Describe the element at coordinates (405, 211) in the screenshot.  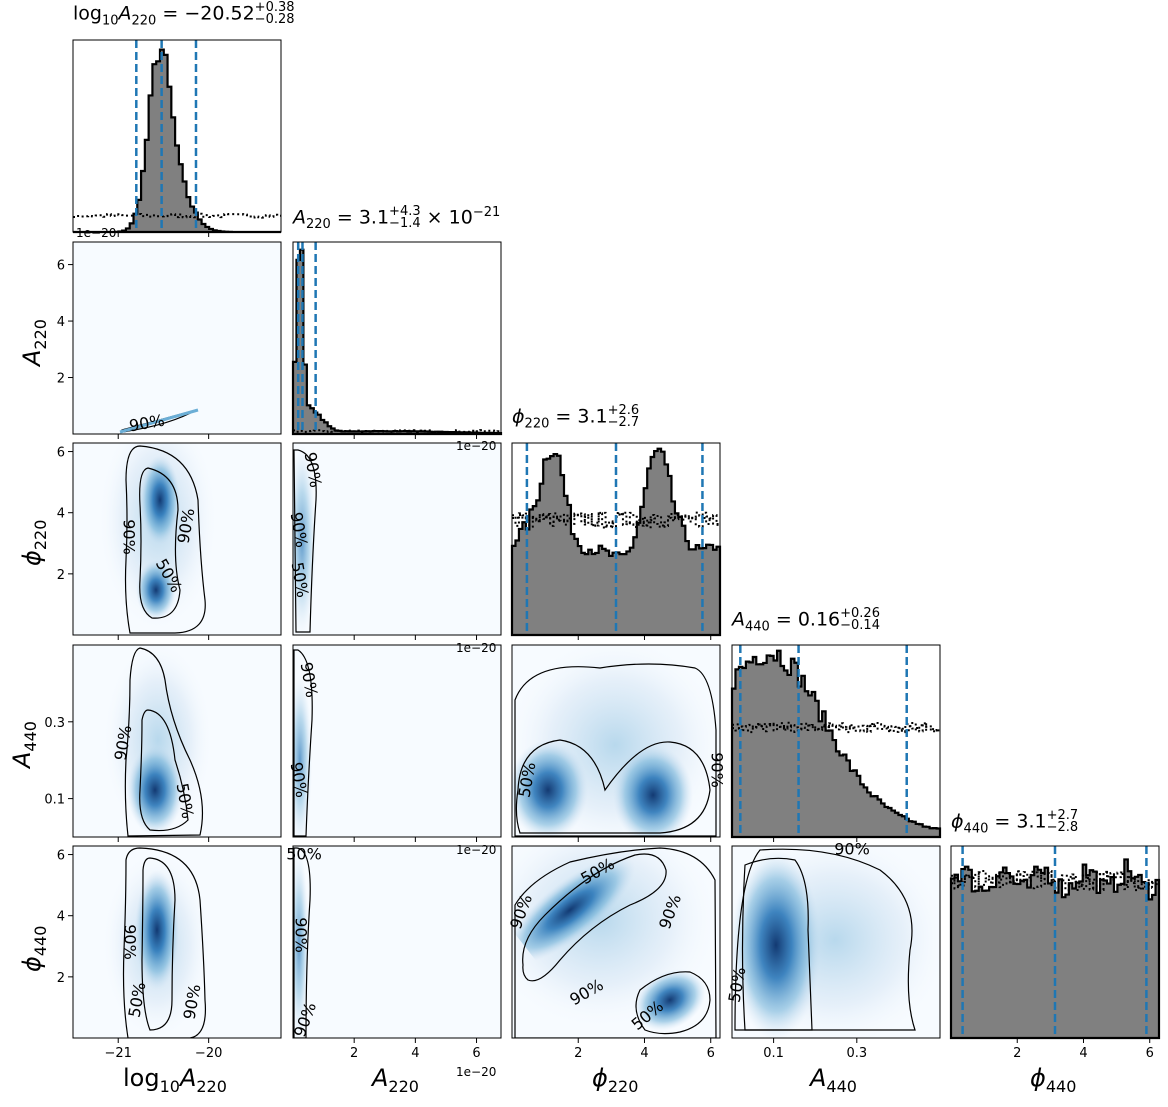
I see `title-plus: +4.3` at that location.